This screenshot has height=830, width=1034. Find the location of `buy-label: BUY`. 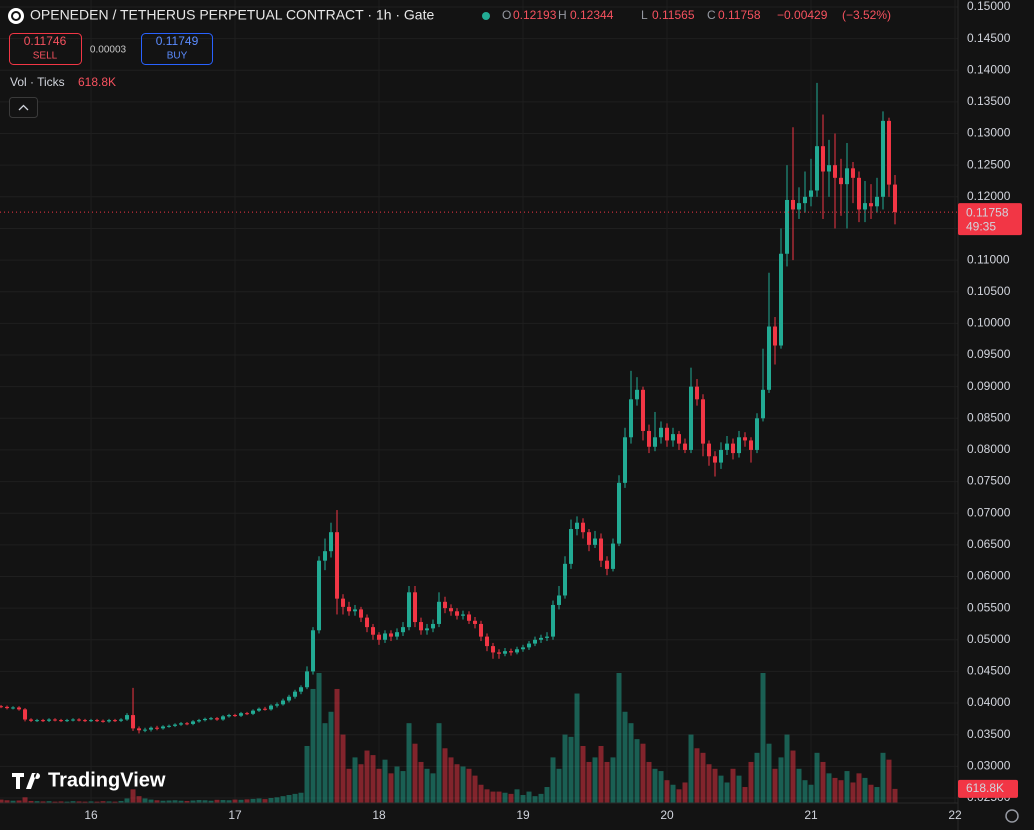

buy-label: BUY is located at coordinates (177, 56).